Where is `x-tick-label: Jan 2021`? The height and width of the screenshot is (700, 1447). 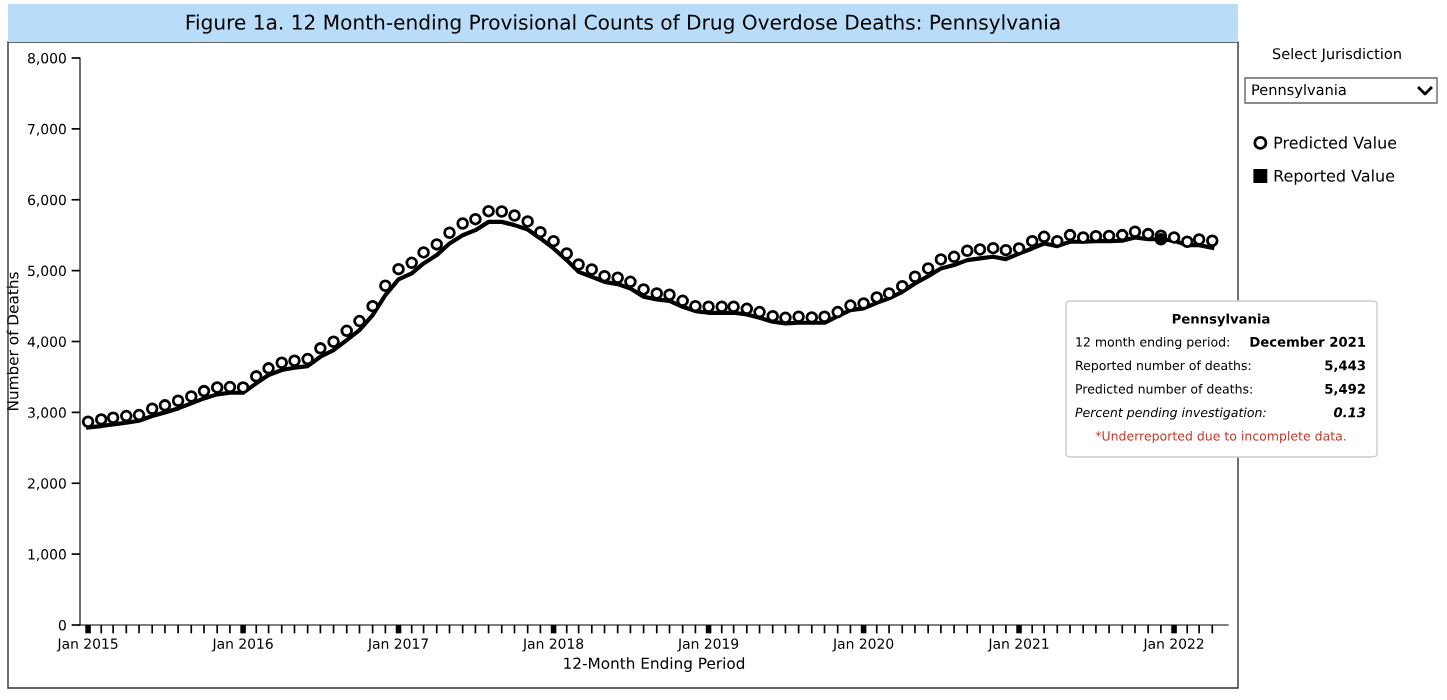 x-tick-label: Jan 2021 is located at coordinates (1018, 645).